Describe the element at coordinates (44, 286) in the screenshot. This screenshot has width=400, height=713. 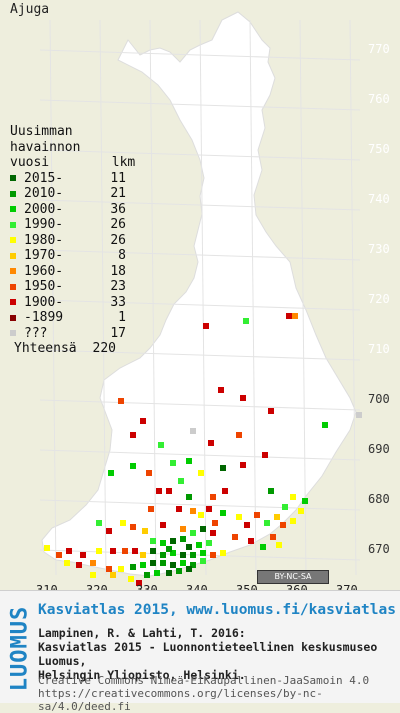
I see `legend-period-label: 1950-` at that location.